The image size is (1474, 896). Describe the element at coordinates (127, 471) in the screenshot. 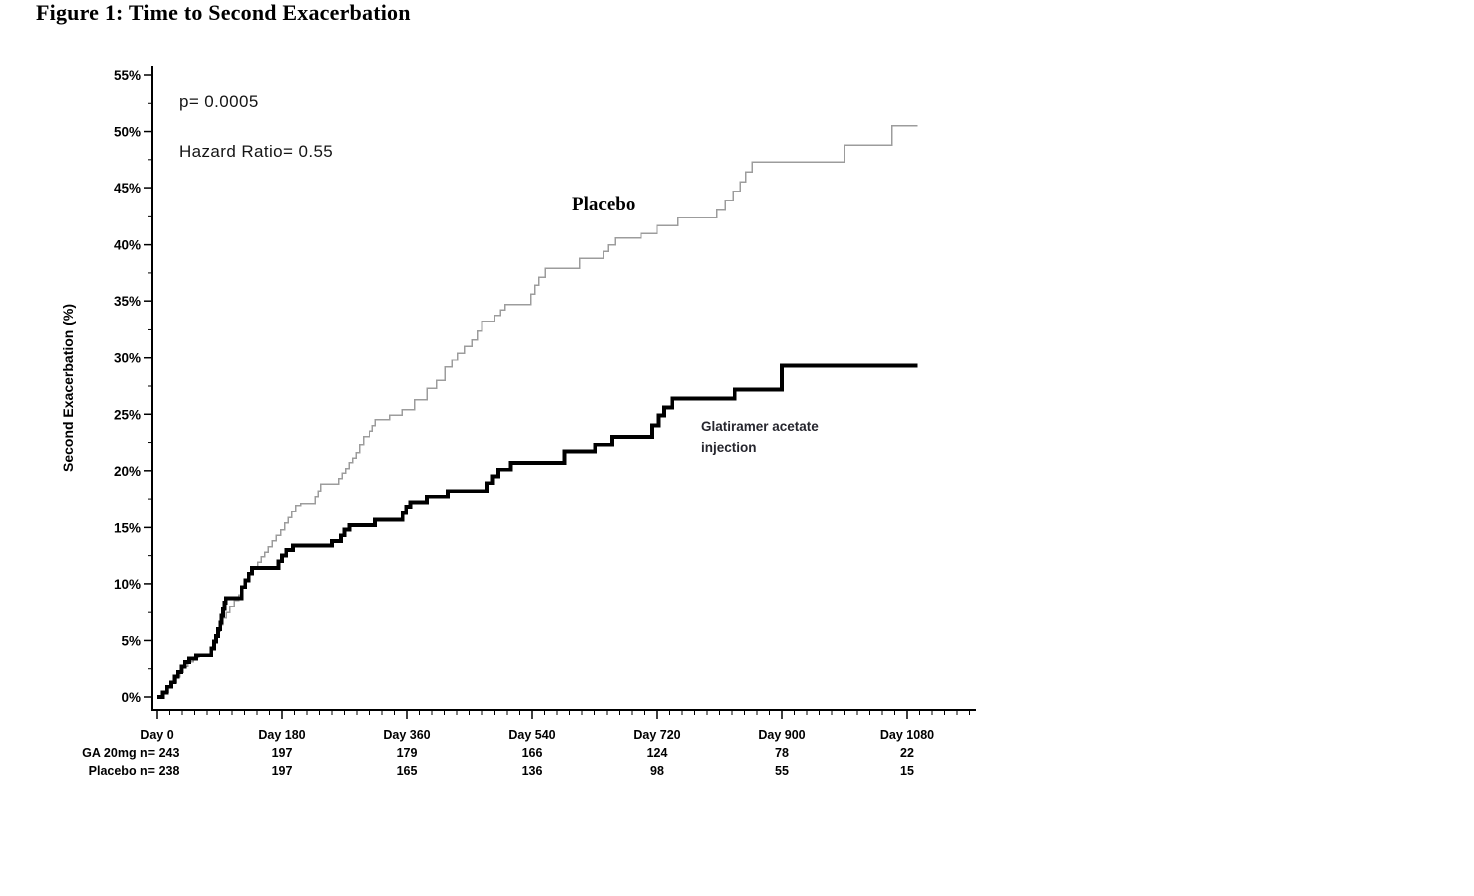

I see `y-tick-label: 20%` at that location.